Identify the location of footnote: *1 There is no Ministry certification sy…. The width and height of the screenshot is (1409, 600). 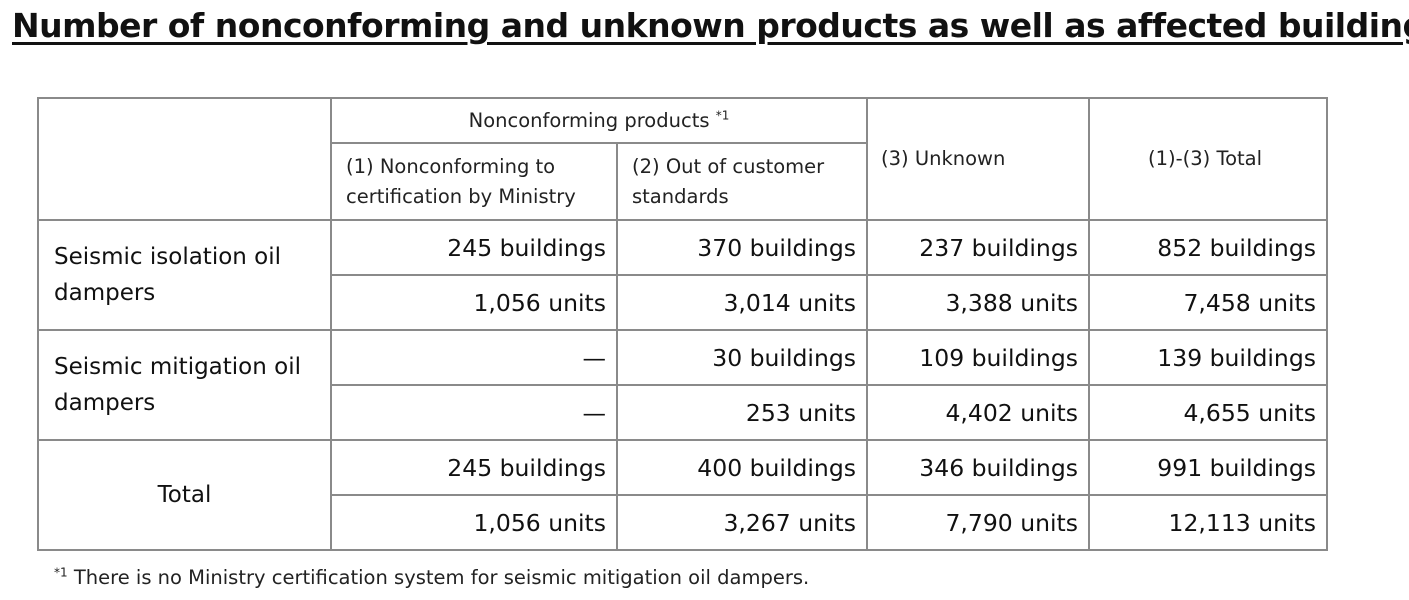
(431, 577).